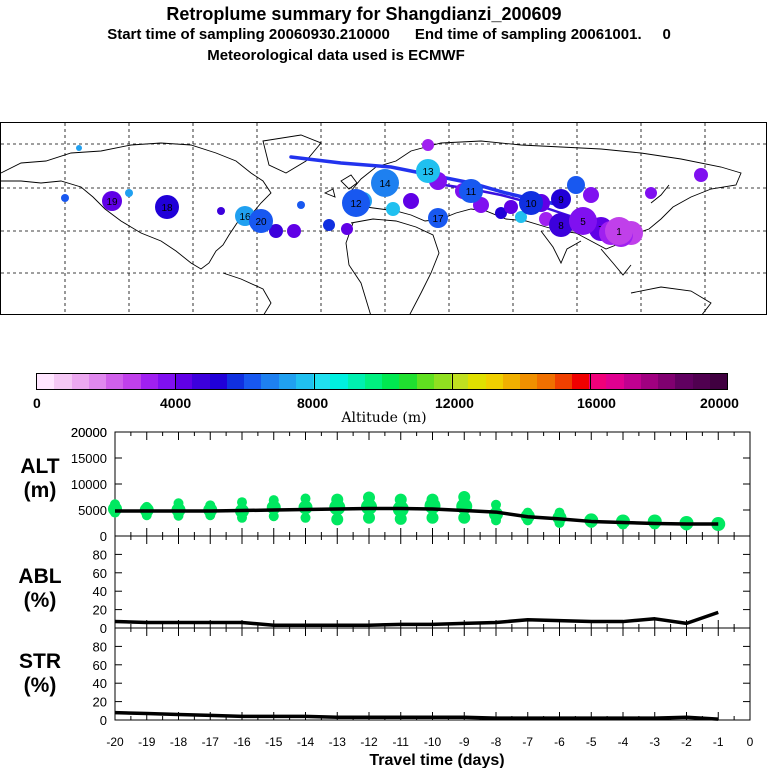 The height and width of the screenshot is (768, 768). What do you see at coordinates (40, 685) in the screenshot?
I see `panel-label-line: (%)` at bounding box center [40, 685].